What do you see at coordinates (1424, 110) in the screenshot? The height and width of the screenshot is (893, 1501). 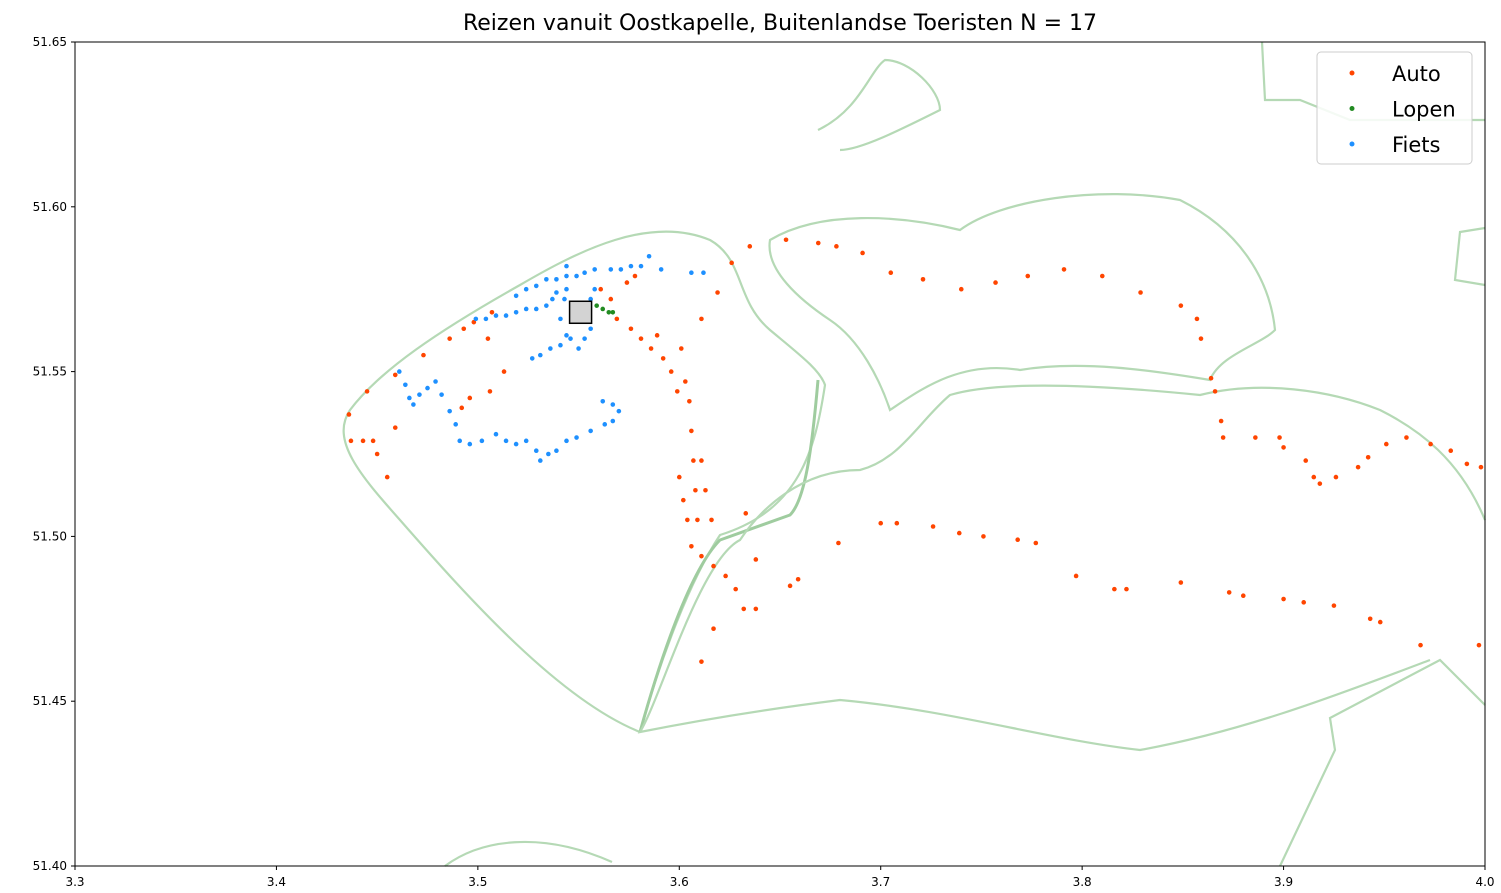 I see `legend-label: Lopen` at bounding box center [1424, 110].